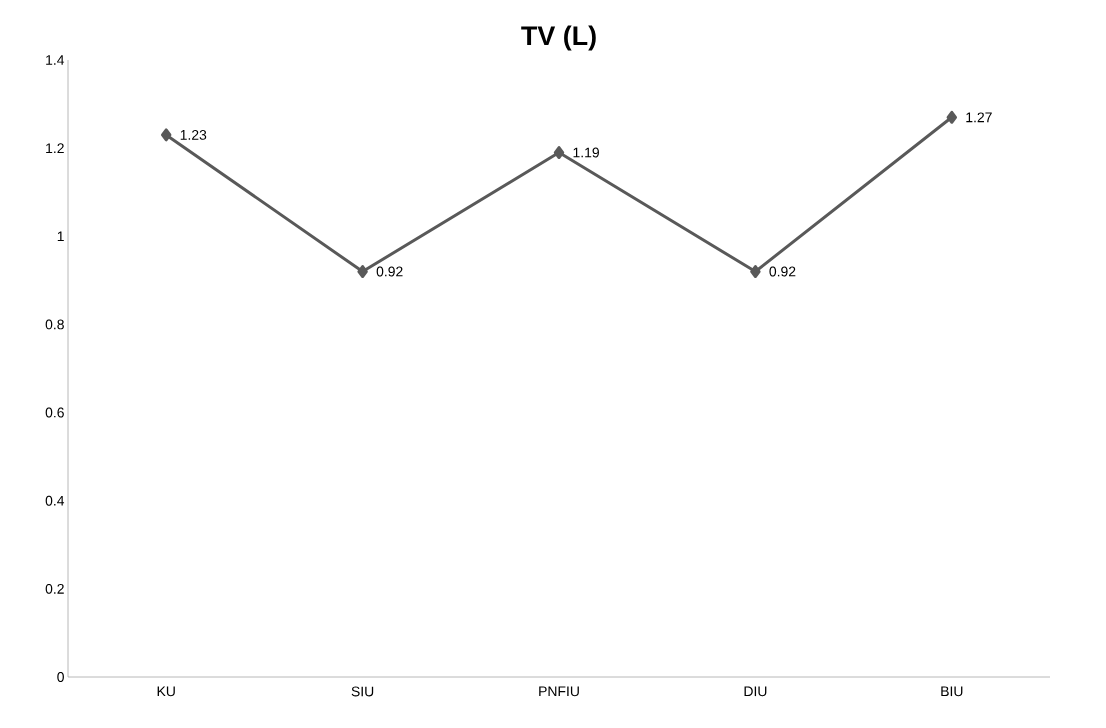 The height and width of the screenshot is (728, 1106). What do you see at coordinates (755, 691) in the screenshot?
I see `x-tick-label: DIU` at bounding box center [755, 691].